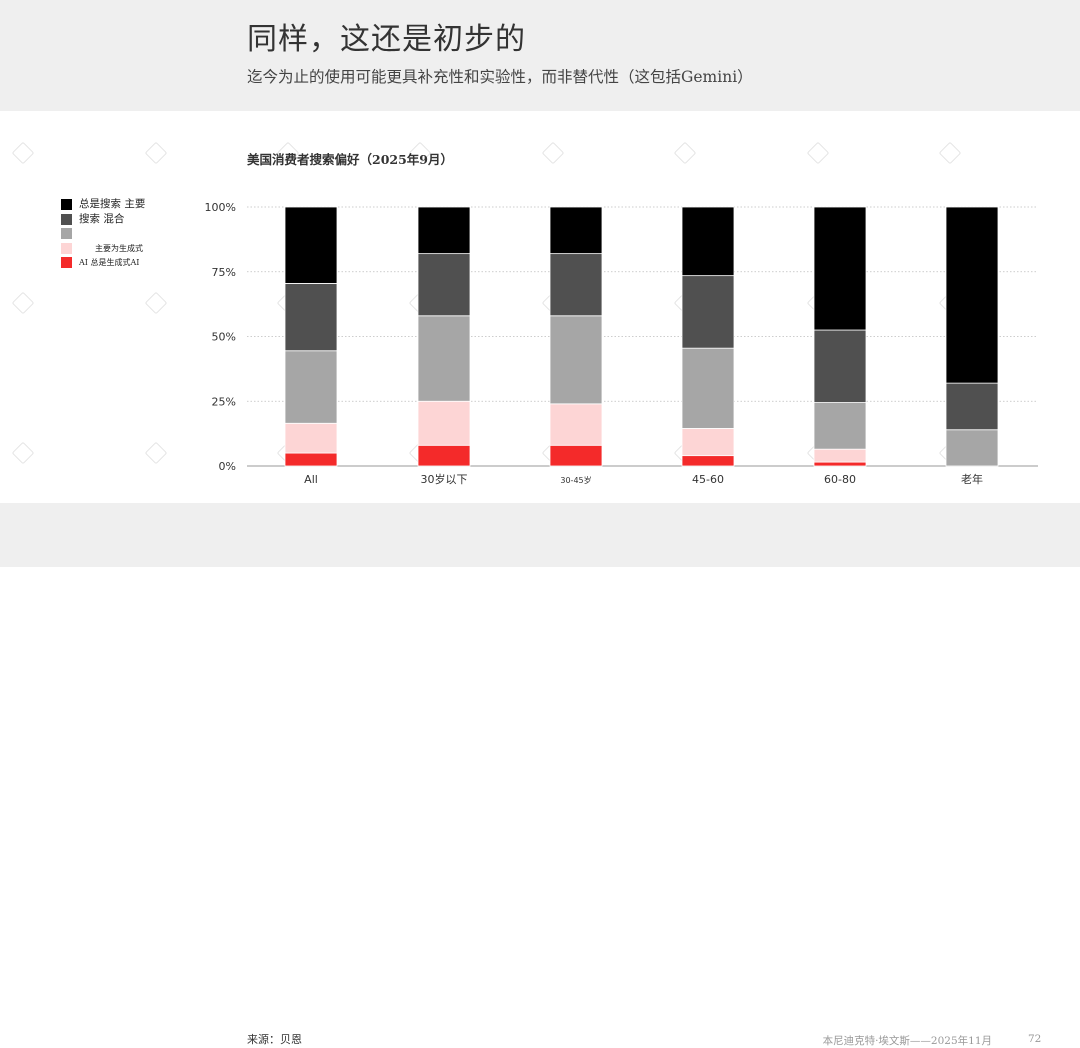 This screenshot has width=1080, height=1048. Describe the element at coordinates (350, 159) in the screenshot. I see `chart-title: 美国消费者搜索偏好（2025年9月）` at that location.